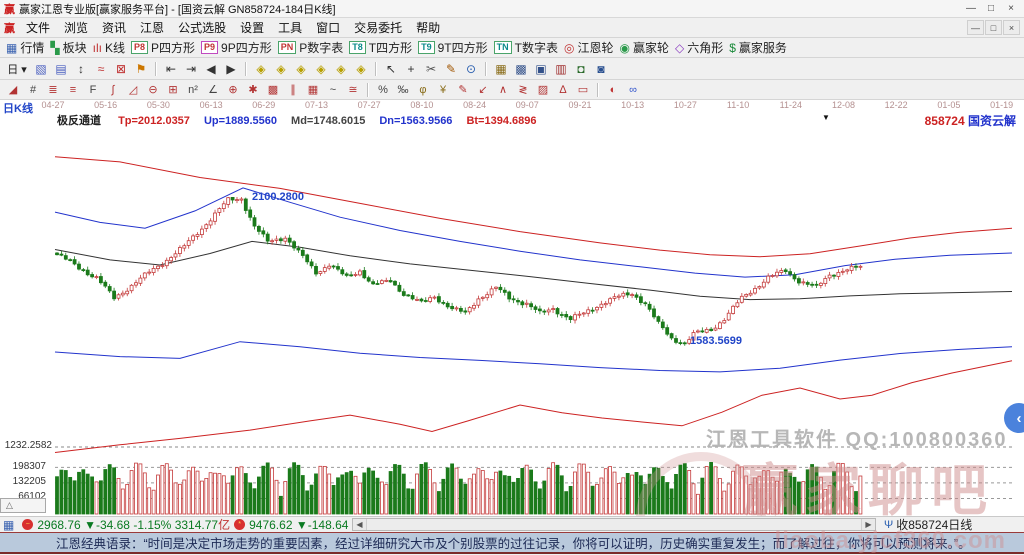 This screenshot has height=555, width=1024. What do you see at coordinates (453, 48) in the screenshot?
I see `t9-square-button: T9 9T四方形` at bounding box center [453, 48].